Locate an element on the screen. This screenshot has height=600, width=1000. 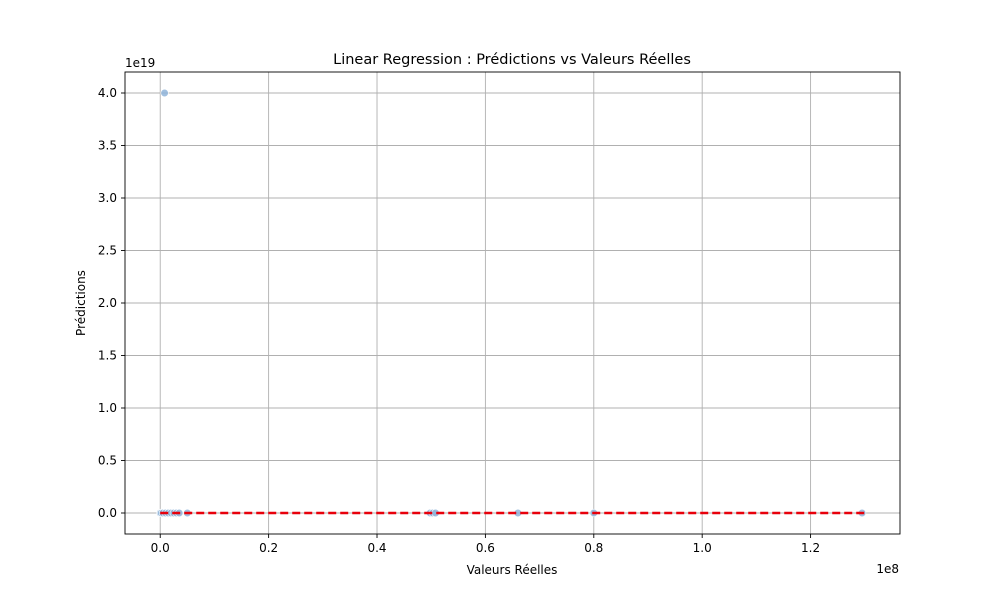
x-tick-label: 0.2 is located at coordinates (268, 548).